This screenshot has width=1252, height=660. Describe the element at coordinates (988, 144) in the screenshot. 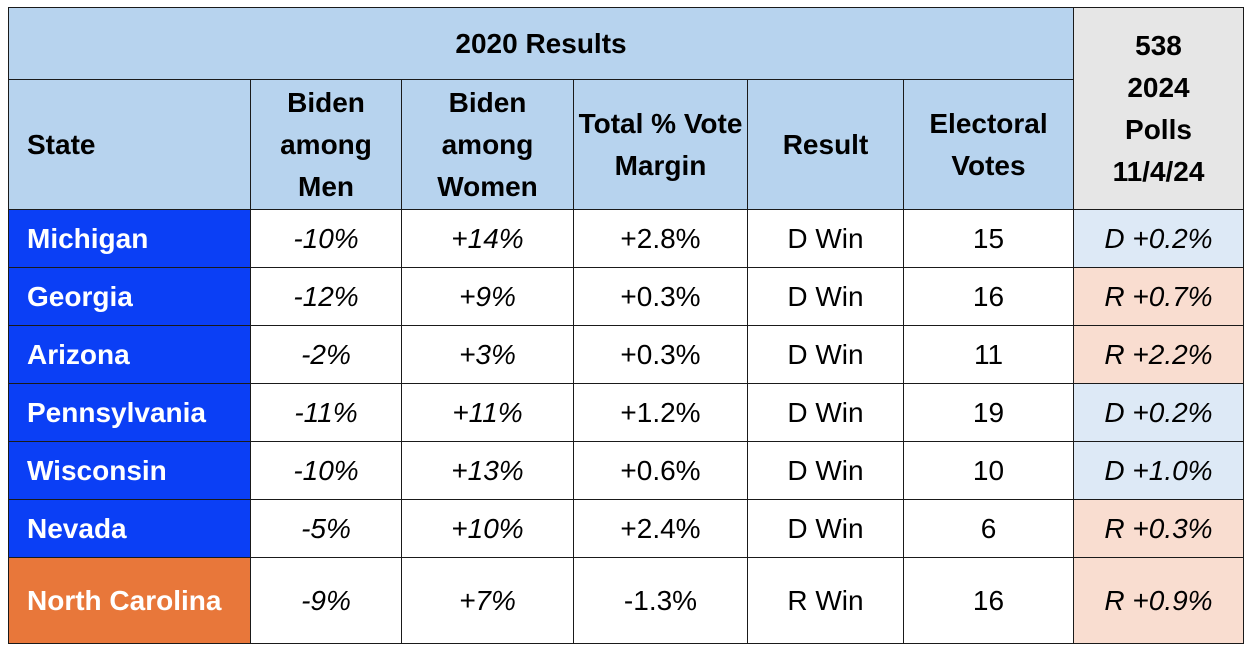

I see `column-header-electoral-votes: Electoral Votes` at that location.